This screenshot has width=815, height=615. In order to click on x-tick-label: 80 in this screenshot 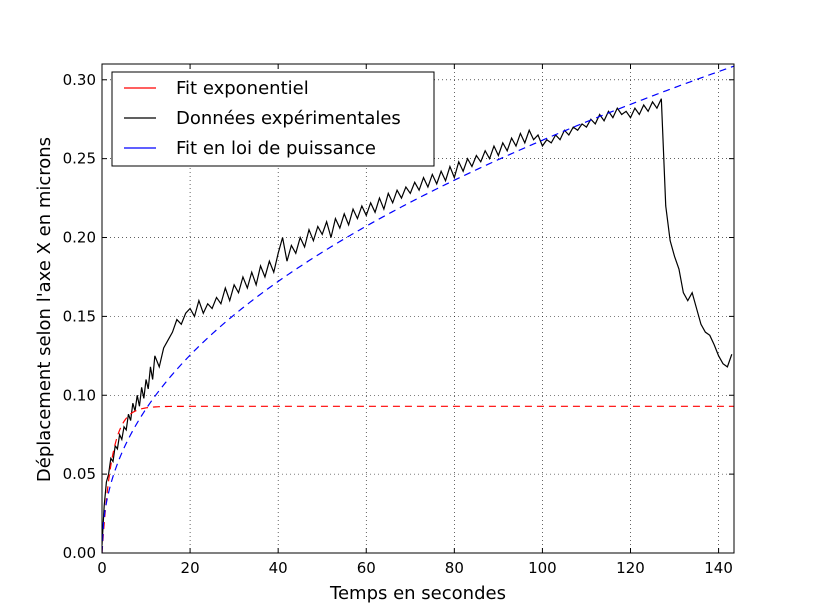, I will do `click(454, 568)`.